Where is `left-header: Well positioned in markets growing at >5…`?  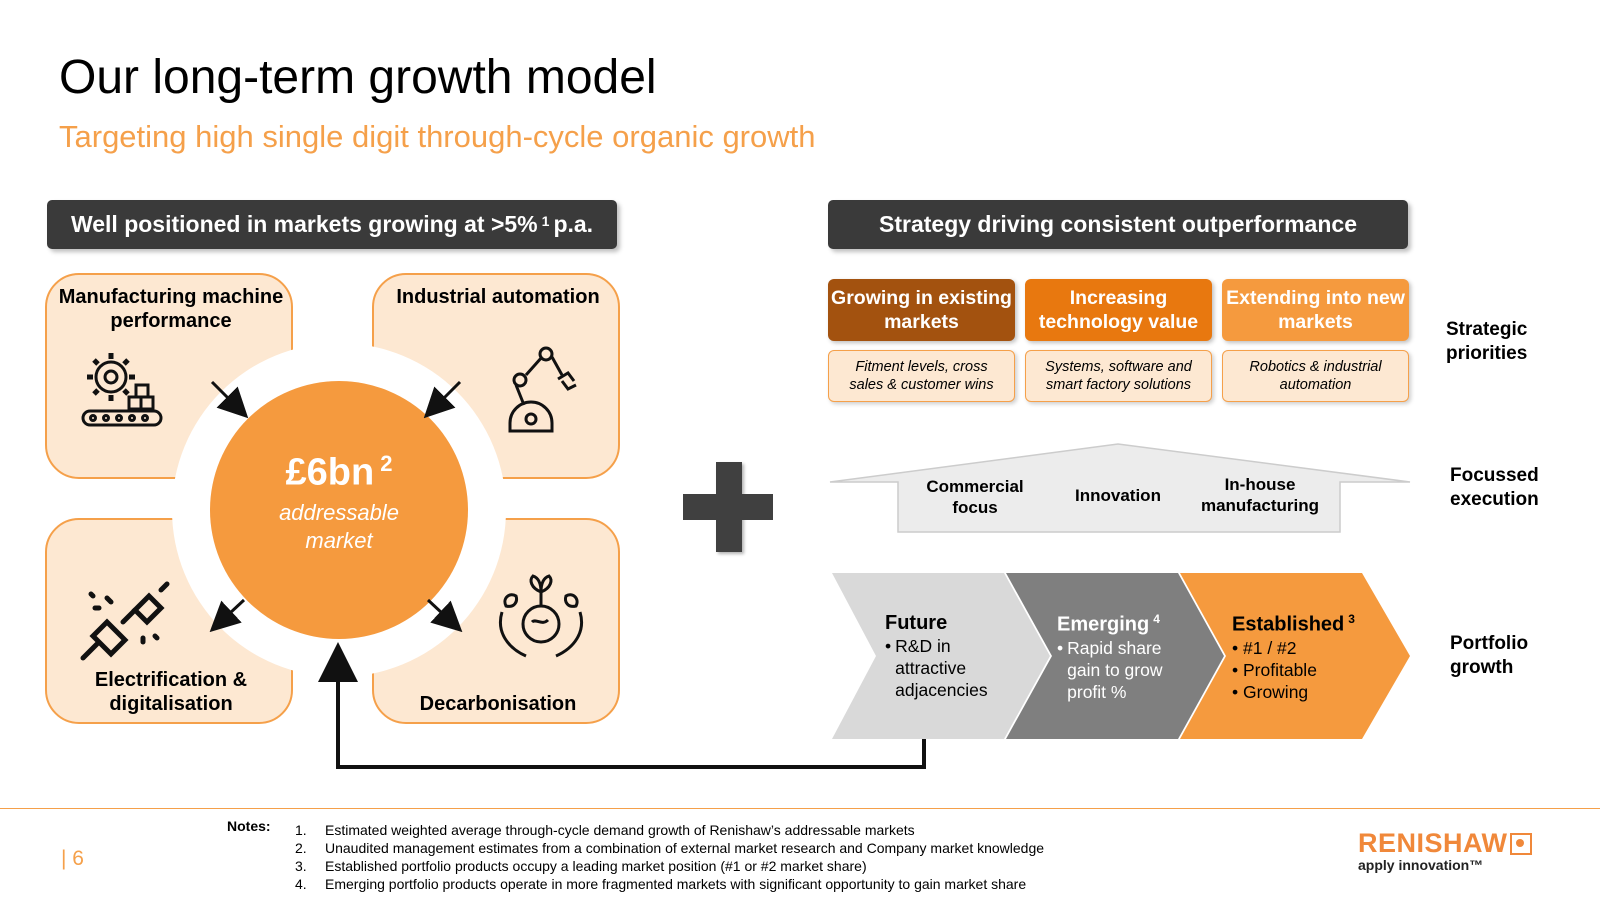
left-header: Well positioned in markets growing at >5… is located at coordinates (332, 224).